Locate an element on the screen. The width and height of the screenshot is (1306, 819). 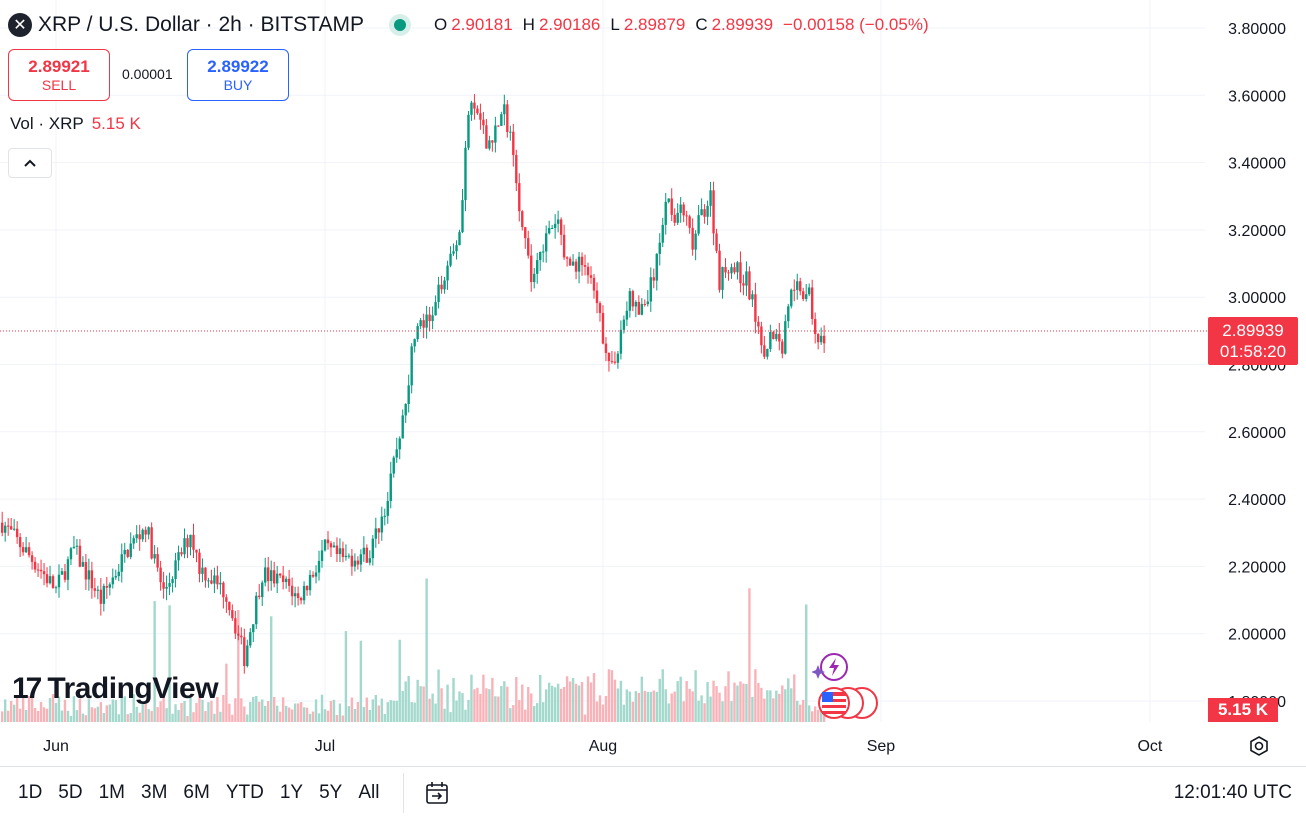
range-ytd: YTD is located at coordinates (244, 792).